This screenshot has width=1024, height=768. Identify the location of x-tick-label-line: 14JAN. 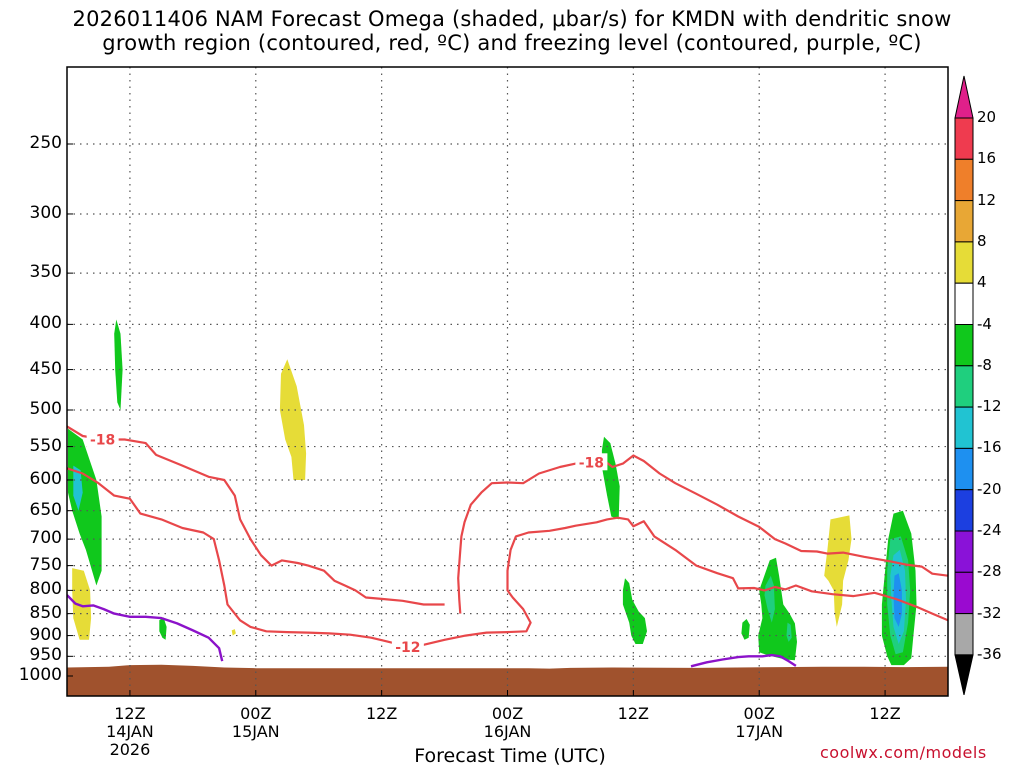
(130, 731).